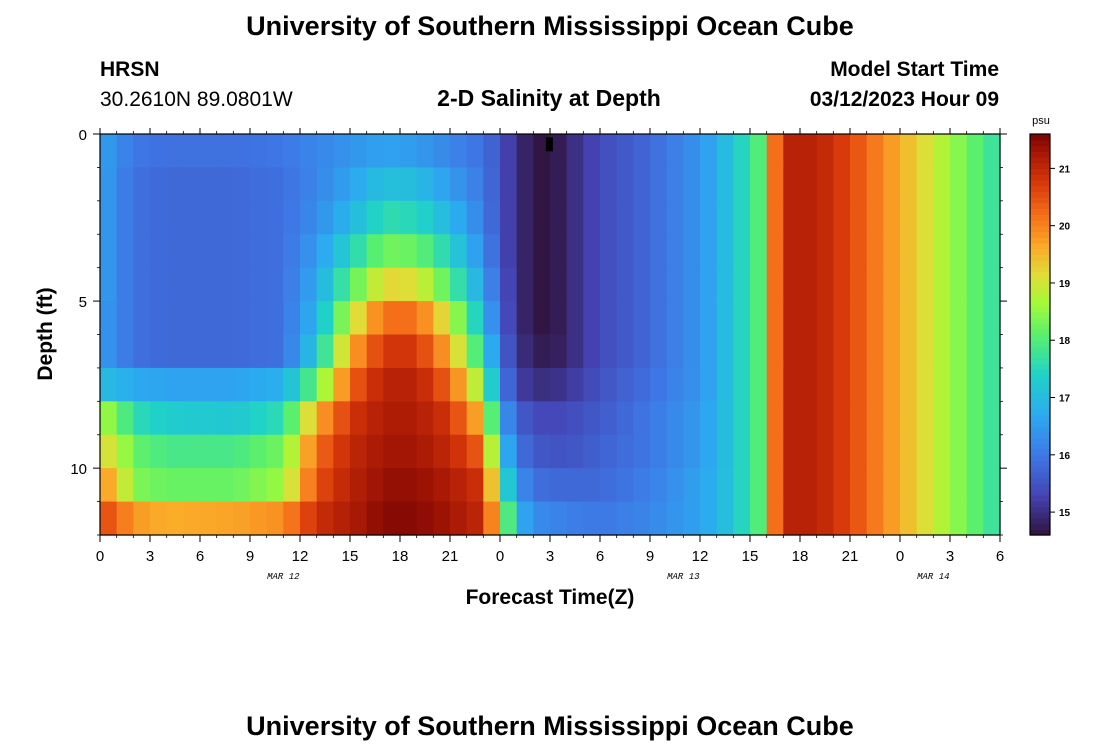 This screenshot has width=1100, height=750. Describe the element at coordinates (1065, 456) in the screenshot. I see `colorbar-tick-label: 16` at that location.